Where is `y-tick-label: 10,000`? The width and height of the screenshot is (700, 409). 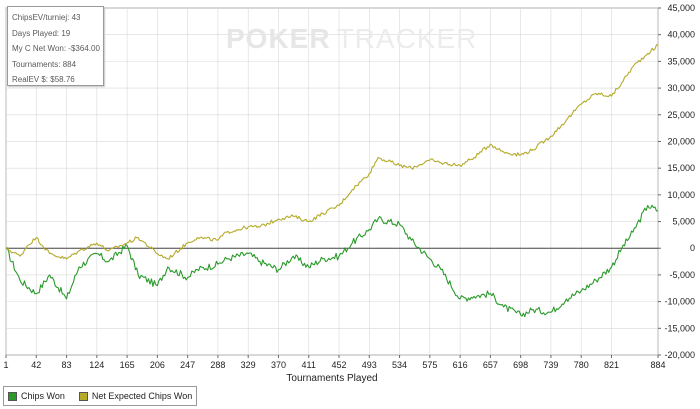 y-tick-label: 10,000 is located at coordinates (681, 195).